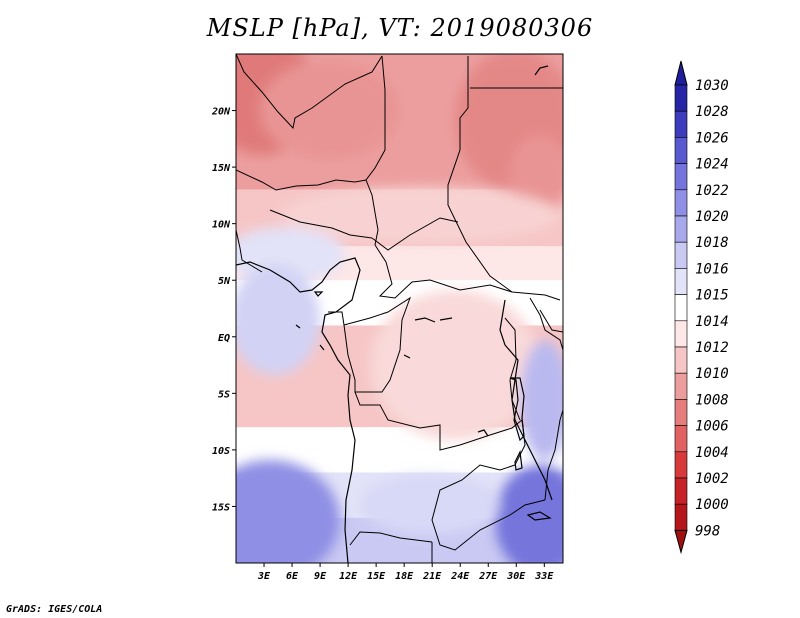  Describe the element at coordinates (224, 281) in the screenshot. I see `y-tick-label-3: 5N` at that location.